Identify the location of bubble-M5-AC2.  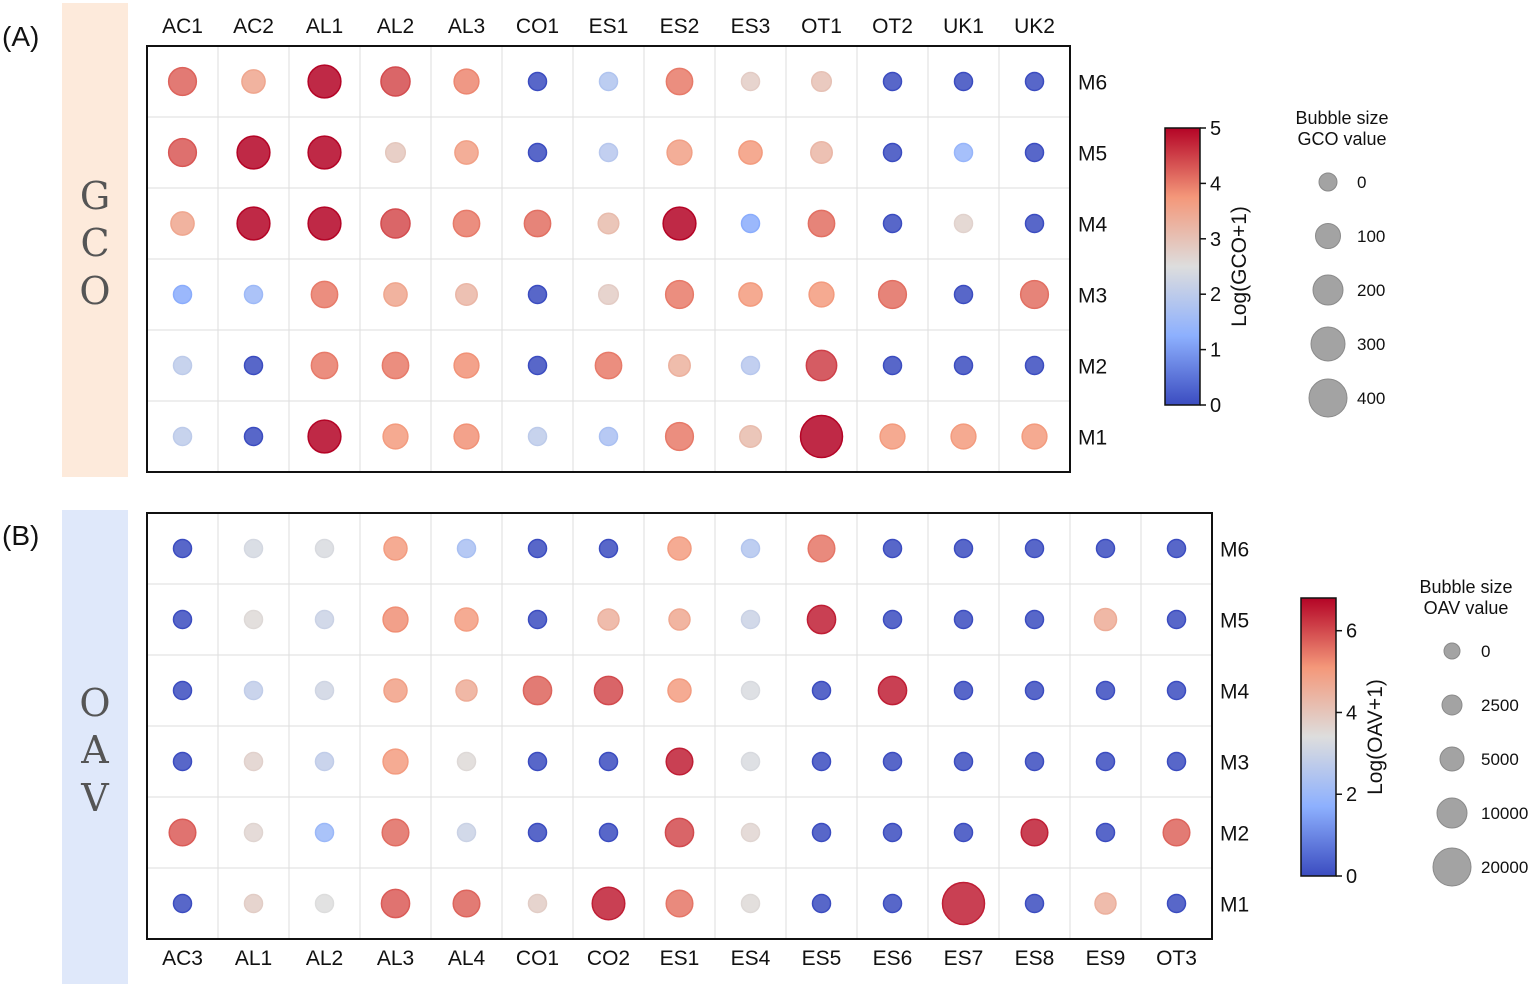
(253, 152).